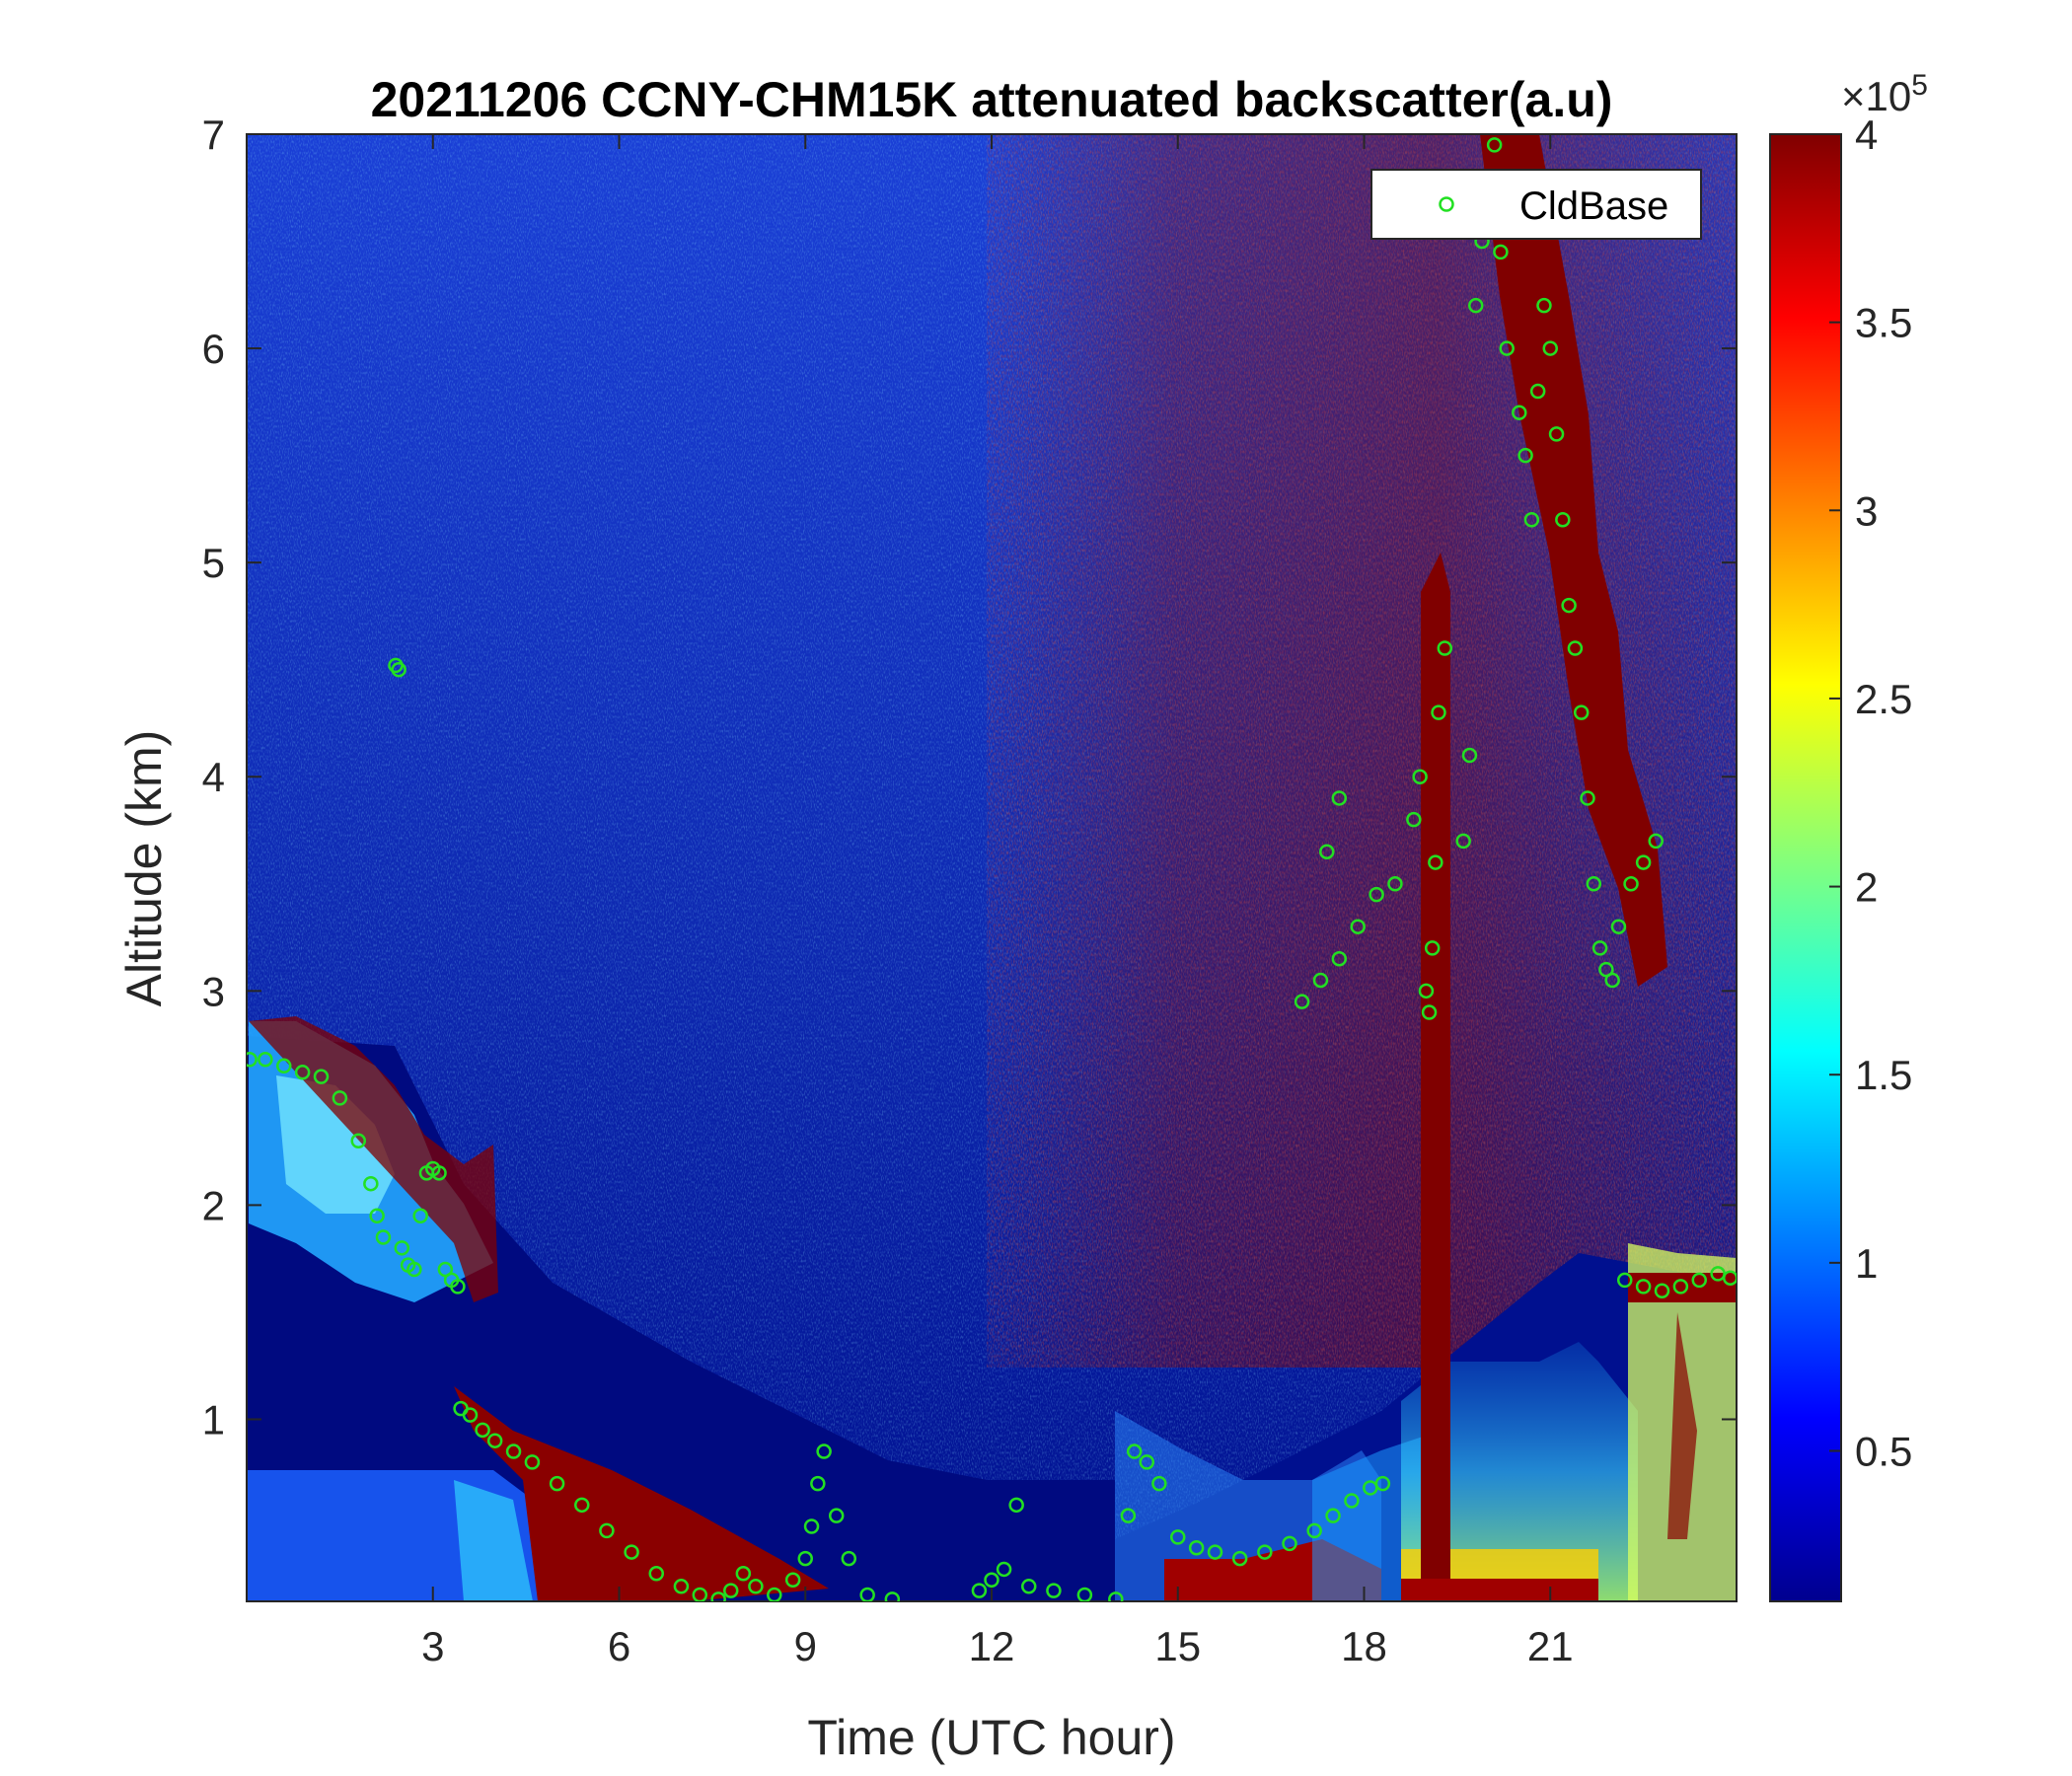 The height and width of the screenshot is (1776, 2072). Describe the element at coordinates (1884, 323) in the screenshot. I see `colorbar-tick-label: 3.5` at that location.